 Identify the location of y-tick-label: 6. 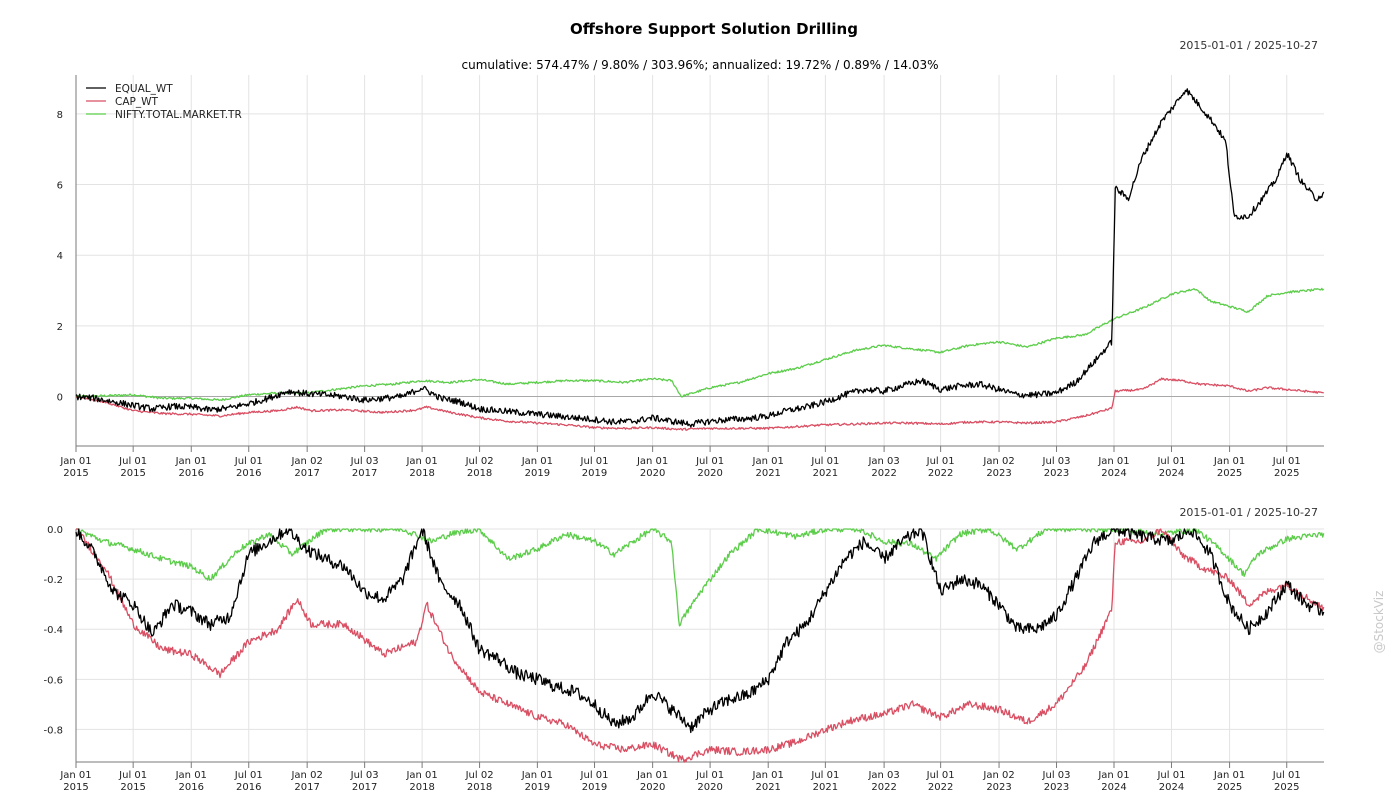
(60, 186).